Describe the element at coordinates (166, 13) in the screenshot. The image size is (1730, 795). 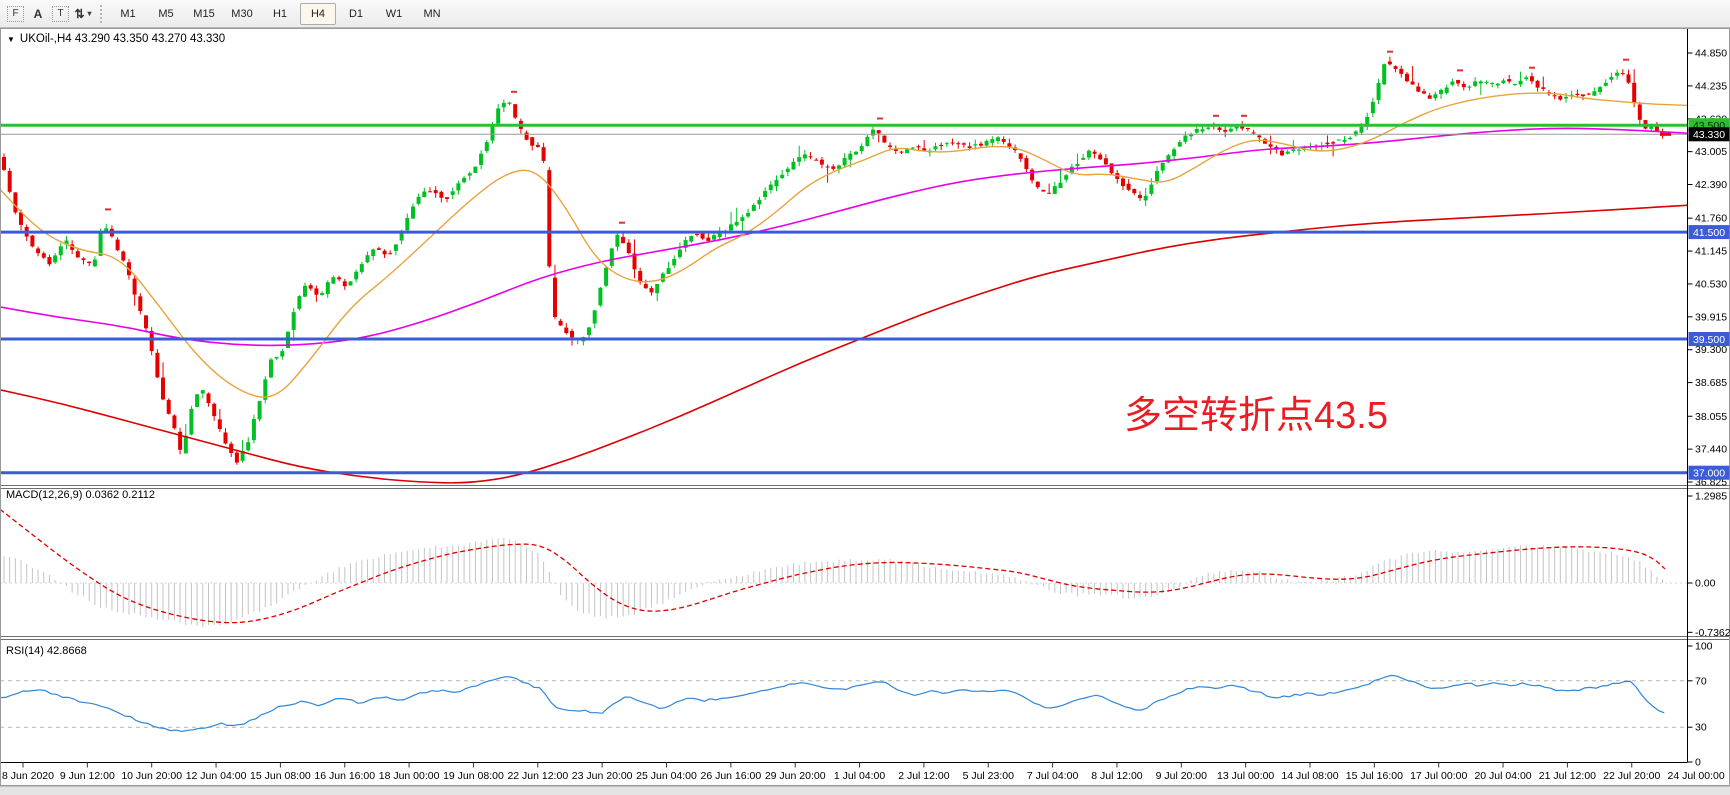
I see `timeframe-button-m5: M5` at that location.